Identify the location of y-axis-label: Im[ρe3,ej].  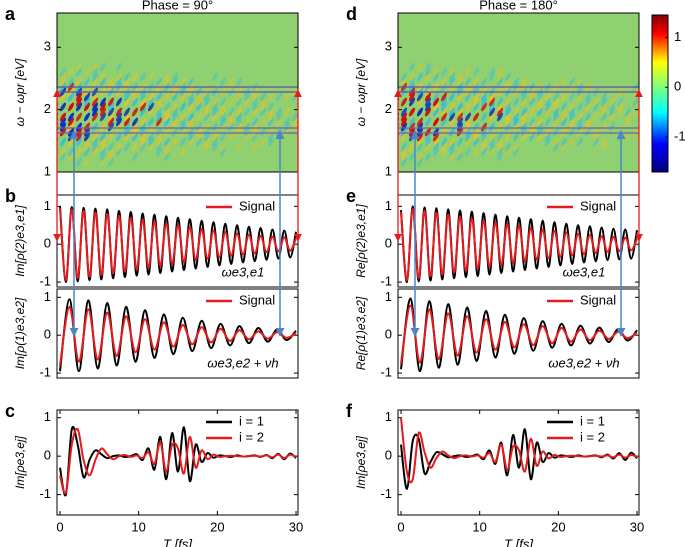
(20, 462).